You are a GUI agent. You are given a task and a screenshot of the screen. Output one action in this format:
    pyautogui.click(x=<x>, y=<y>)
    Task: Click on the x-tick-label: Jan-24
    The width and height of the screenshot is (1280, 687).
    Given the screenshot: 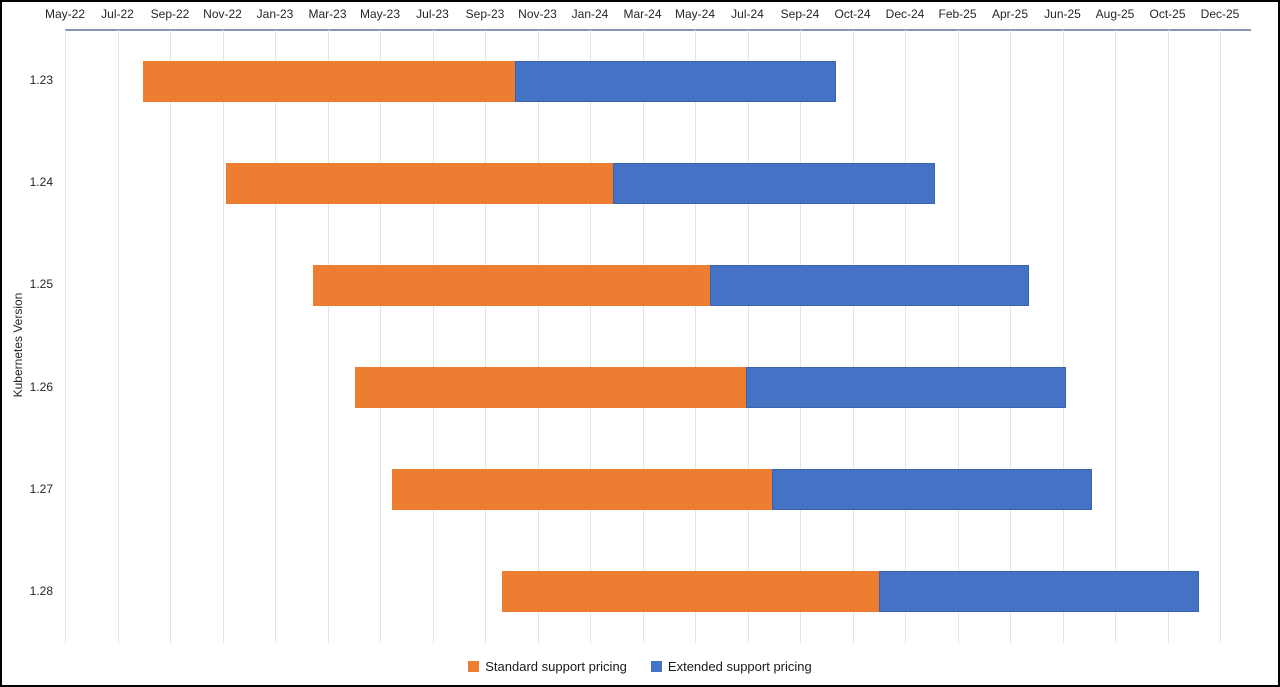 What is the action you would take?
    pyautogui.click(x=590, y=14)
    